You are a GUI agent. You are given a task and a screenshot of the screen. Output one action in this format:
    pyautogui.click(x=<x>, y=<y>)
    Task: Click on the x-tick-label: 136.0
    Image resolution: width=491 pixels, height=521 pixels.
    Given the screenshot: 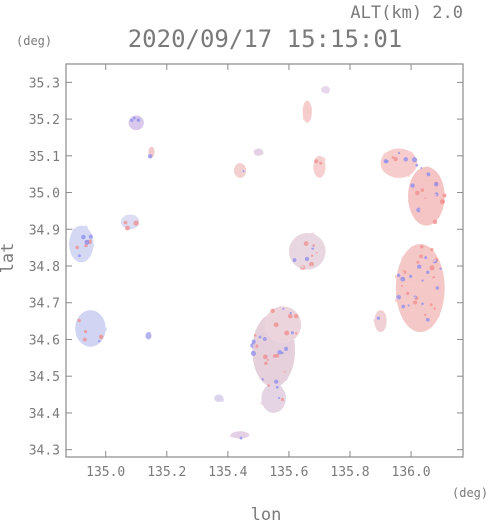 What is the action you would take?
    pyautogui.click(x=411, y=472)
    